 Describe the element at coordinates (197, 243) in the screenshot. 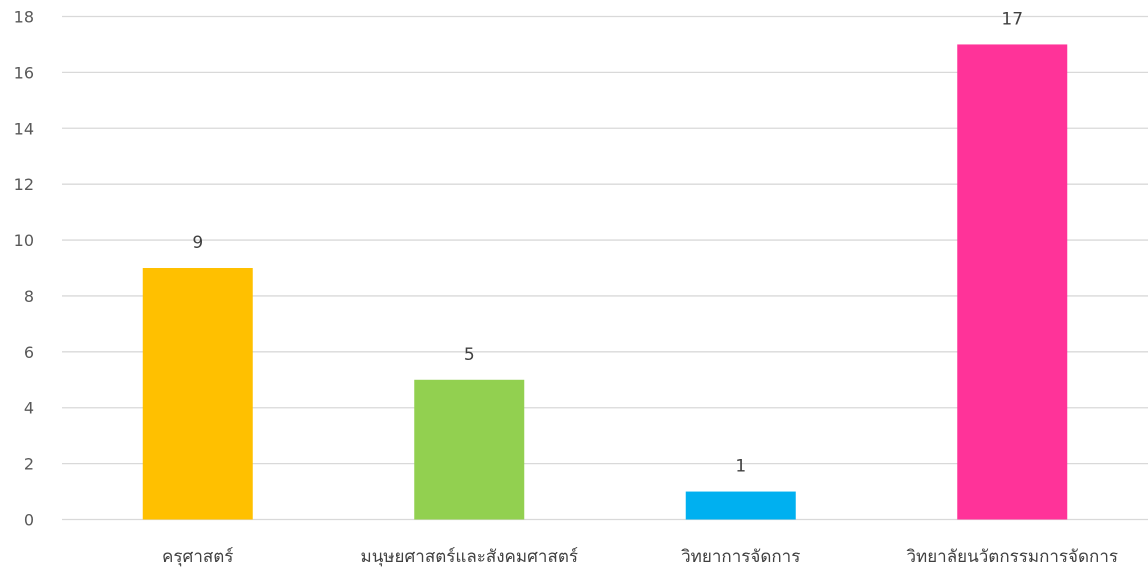

I see `data-label-1: 9` at that location.